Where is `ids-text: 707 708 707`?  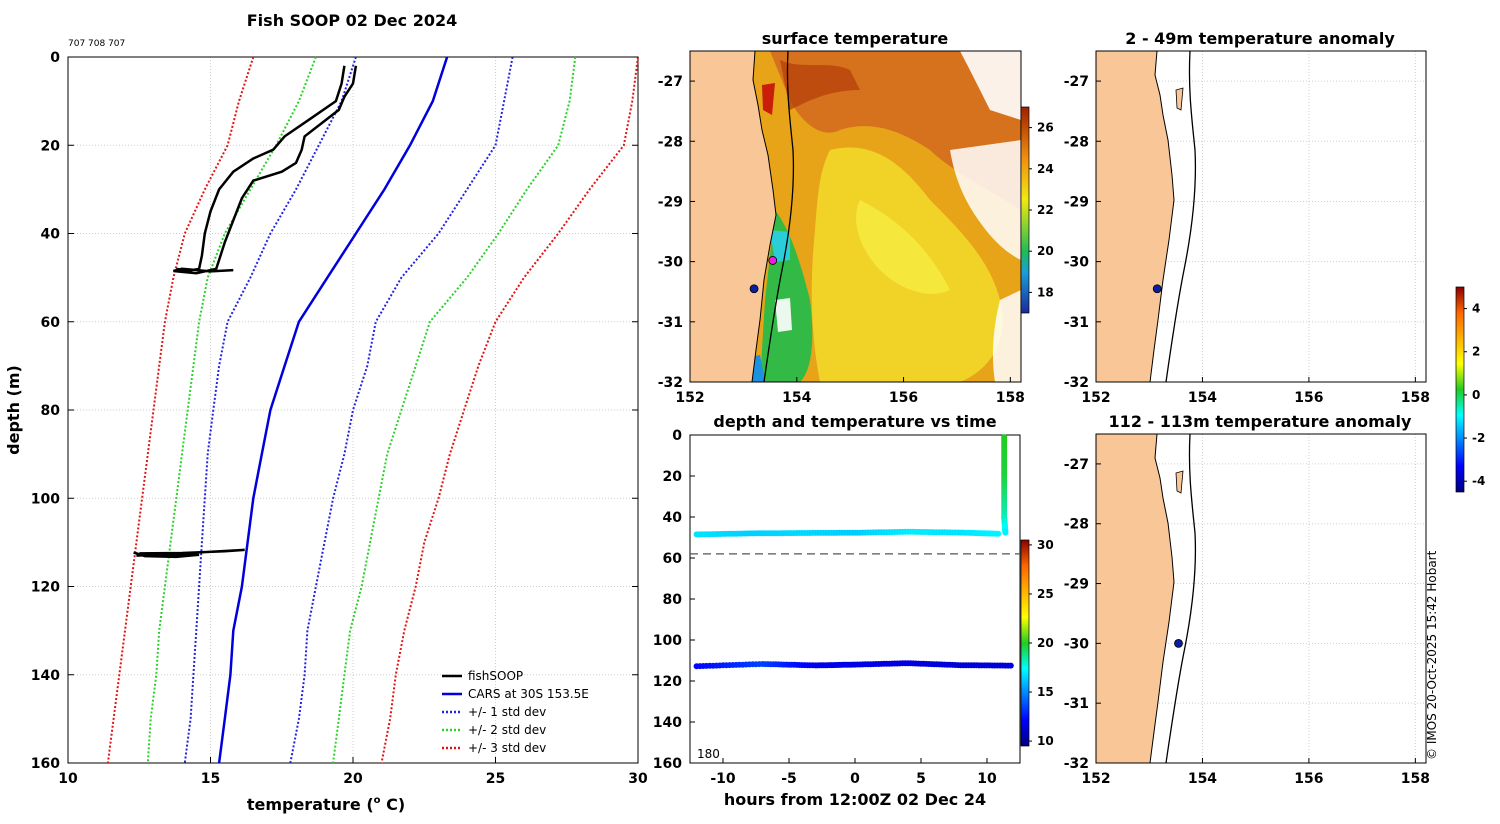
ids-text: 707 708 707 is located at coordinates (96, 44).